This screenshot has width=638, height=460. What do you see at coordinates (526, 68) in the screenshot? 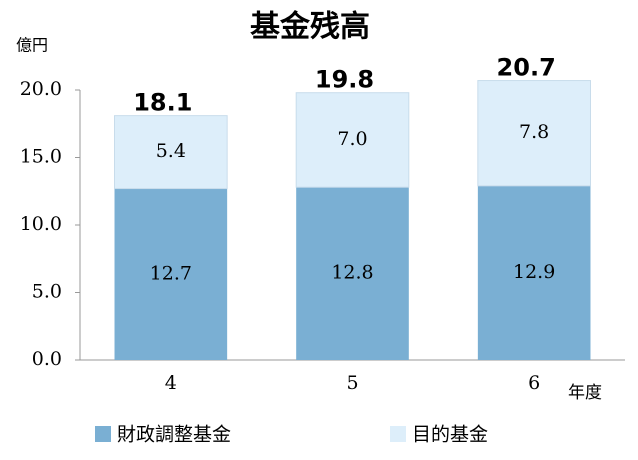
I see `total-label: 20.7` at bounding box center [526, 68].